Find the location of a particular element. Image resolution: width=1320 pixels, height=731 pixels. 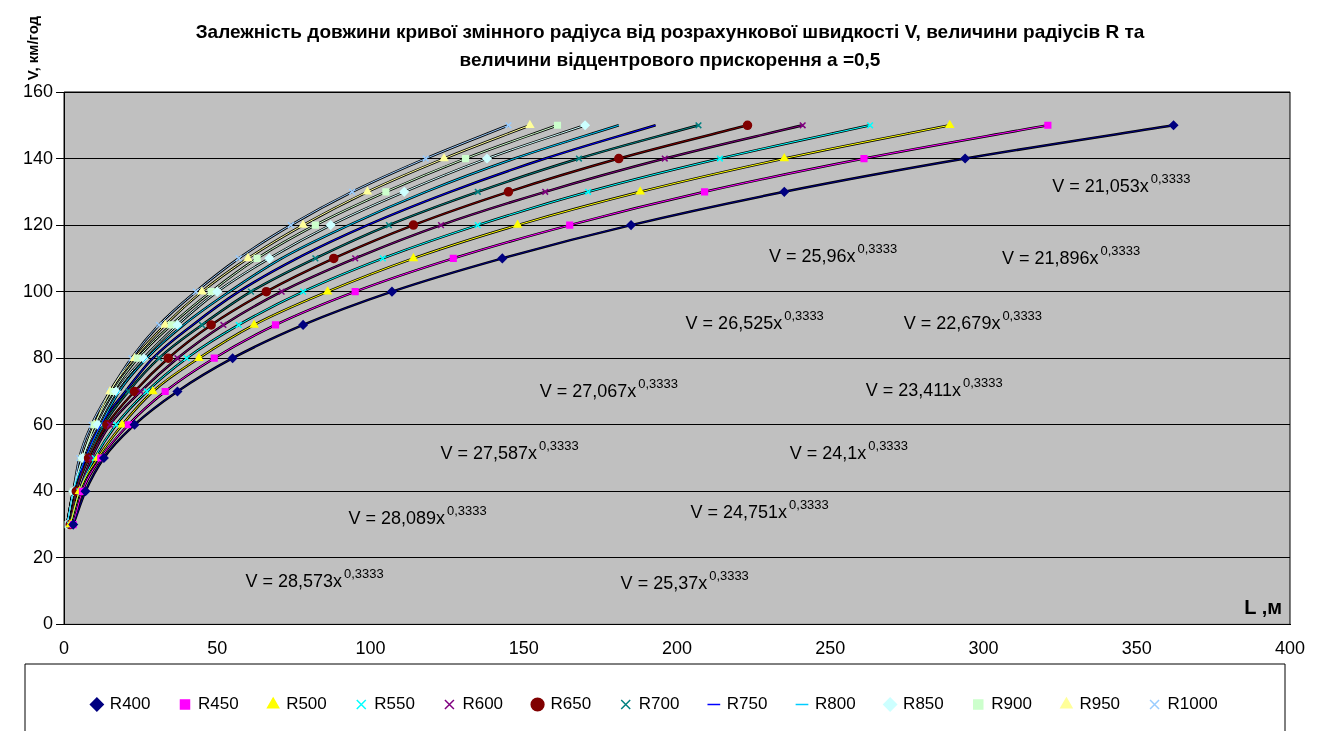

y-tick-label: 100 is located at coordinates (38, 290).